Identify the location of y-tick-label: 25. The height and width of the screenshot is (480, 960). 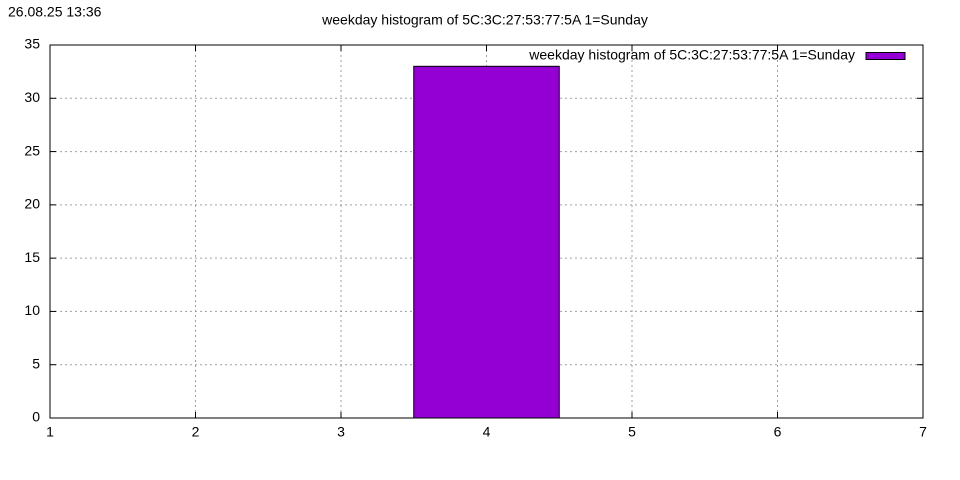
(32, 150).